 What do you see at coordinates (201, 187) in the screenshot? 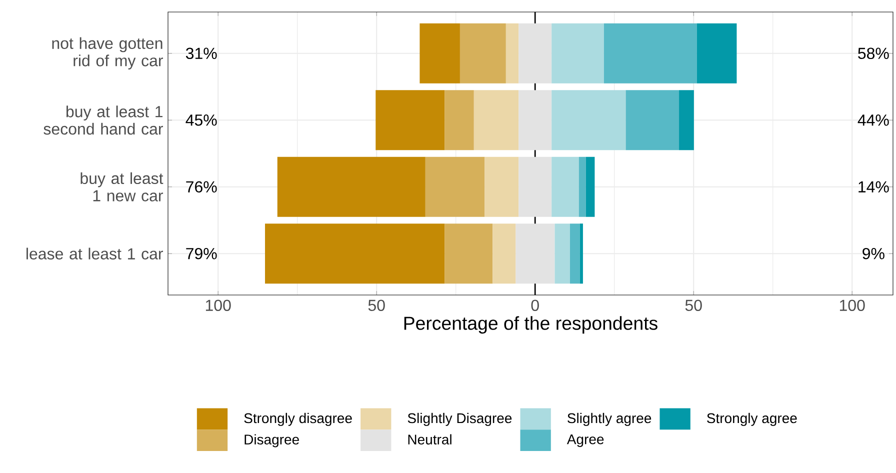
I see `annotation: 76%` at bounding box center [201, 187].